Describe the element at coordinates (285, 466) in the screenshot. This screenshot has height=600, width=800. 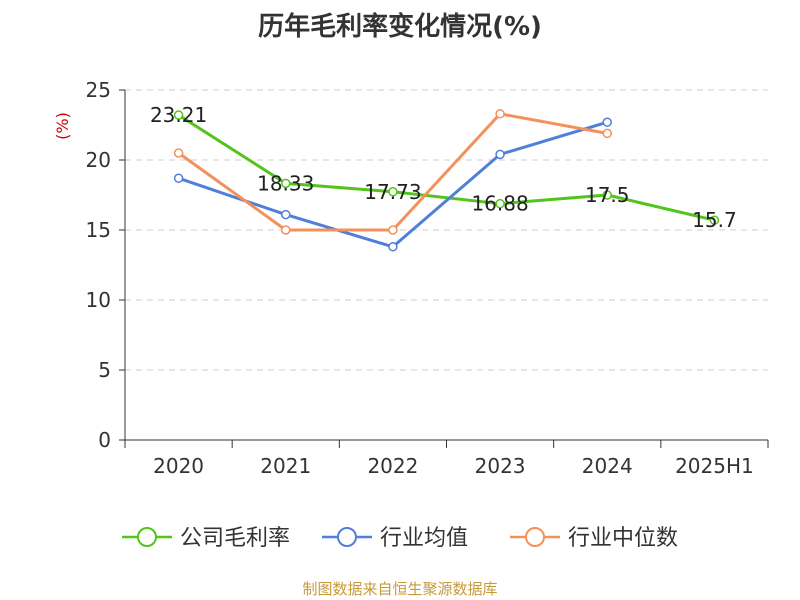
I see `x-tick-label: 2021` at that location.